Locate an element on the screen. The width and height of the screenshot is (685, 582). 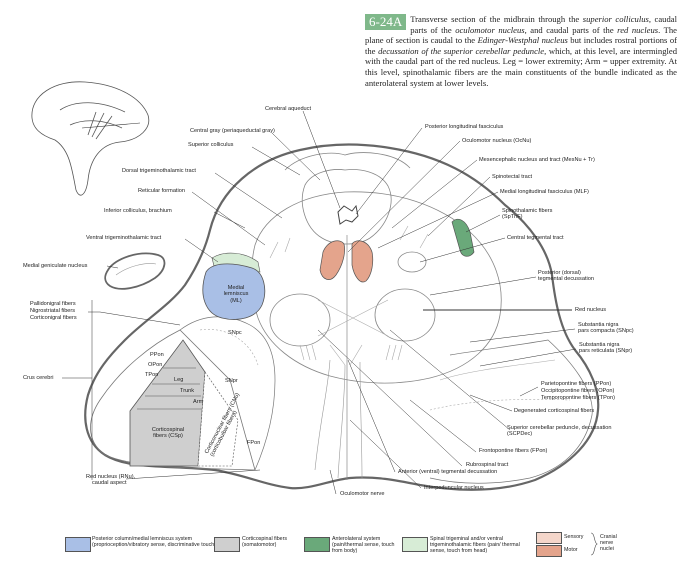
label-snpr-line1: Substantia nigra is located at coordinates (599, 345).